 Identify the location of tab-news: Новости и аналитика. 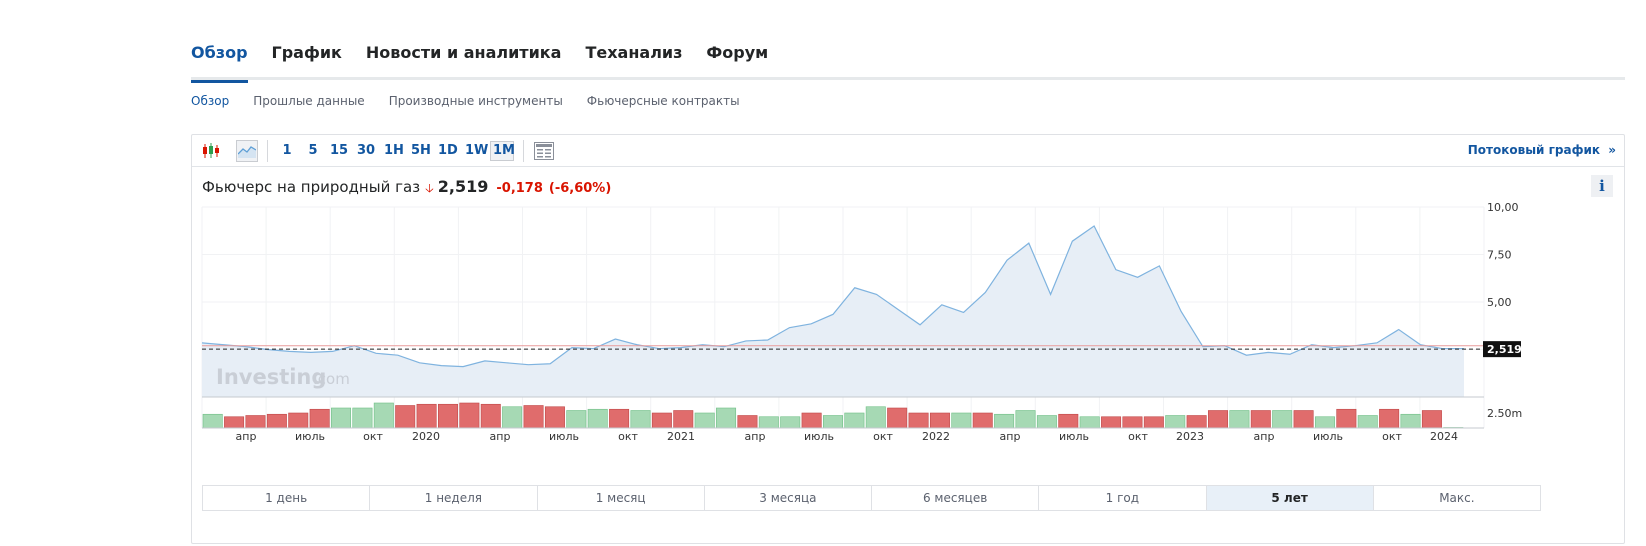
(463, 52).